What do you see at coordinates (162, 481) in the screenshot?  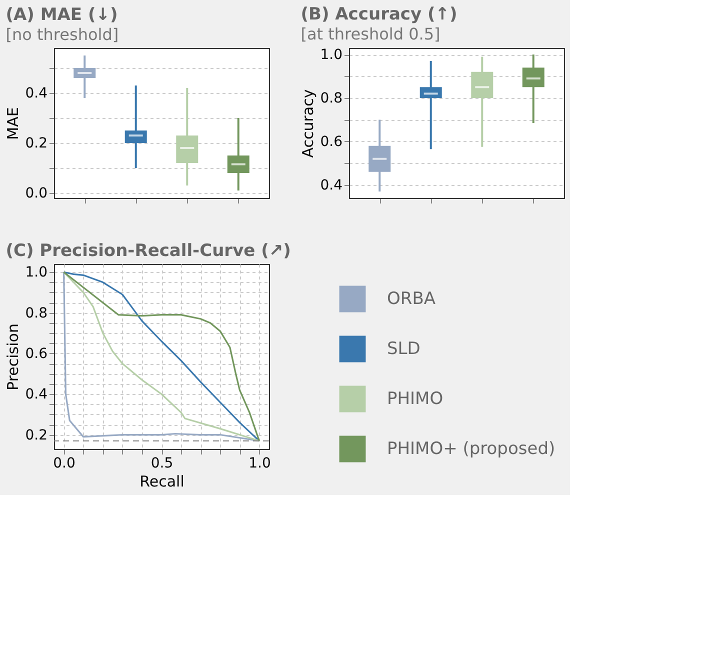 I see `x-axis-title: Recall` at bounding box center [162, 481].